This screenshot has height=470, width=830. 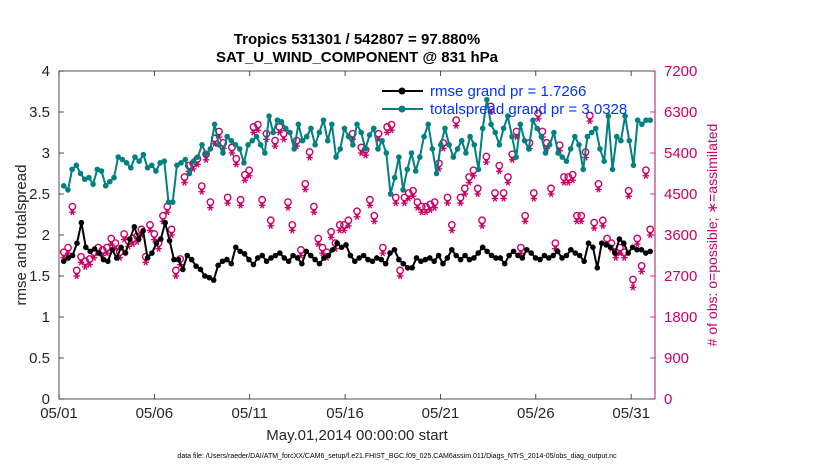 I want to click on x-tick-label: 05/11, so click(x=250, y=413).